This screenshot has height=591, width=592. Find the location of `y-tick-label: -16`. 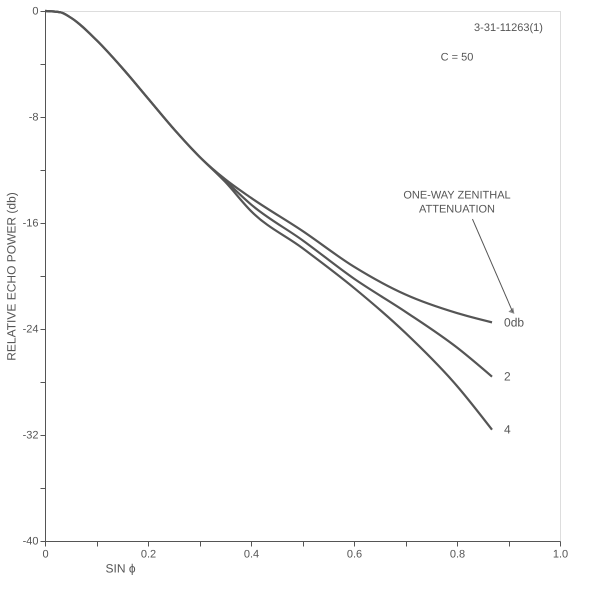

y-tick-label: -16 is located at coordinates (30, 224).